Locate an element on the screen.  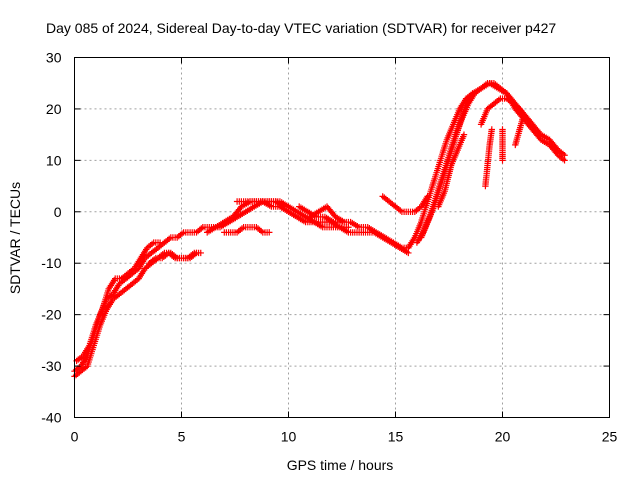
x-tick-label: 20 is located at coordinates (503, 437).